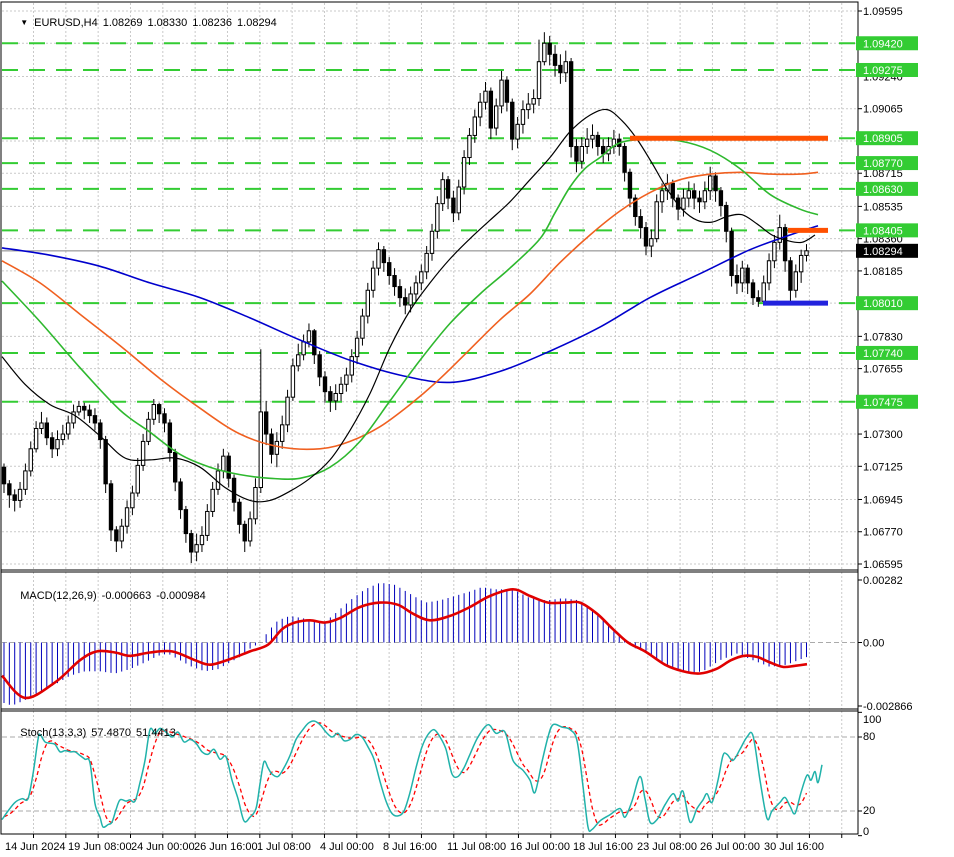 Image resolution: width=954 pixels, height=857 pixels. Describe the element at coordinates (667, 847) in the screenshot. I see `svg-text: 23 Jul 08:00` at that location.